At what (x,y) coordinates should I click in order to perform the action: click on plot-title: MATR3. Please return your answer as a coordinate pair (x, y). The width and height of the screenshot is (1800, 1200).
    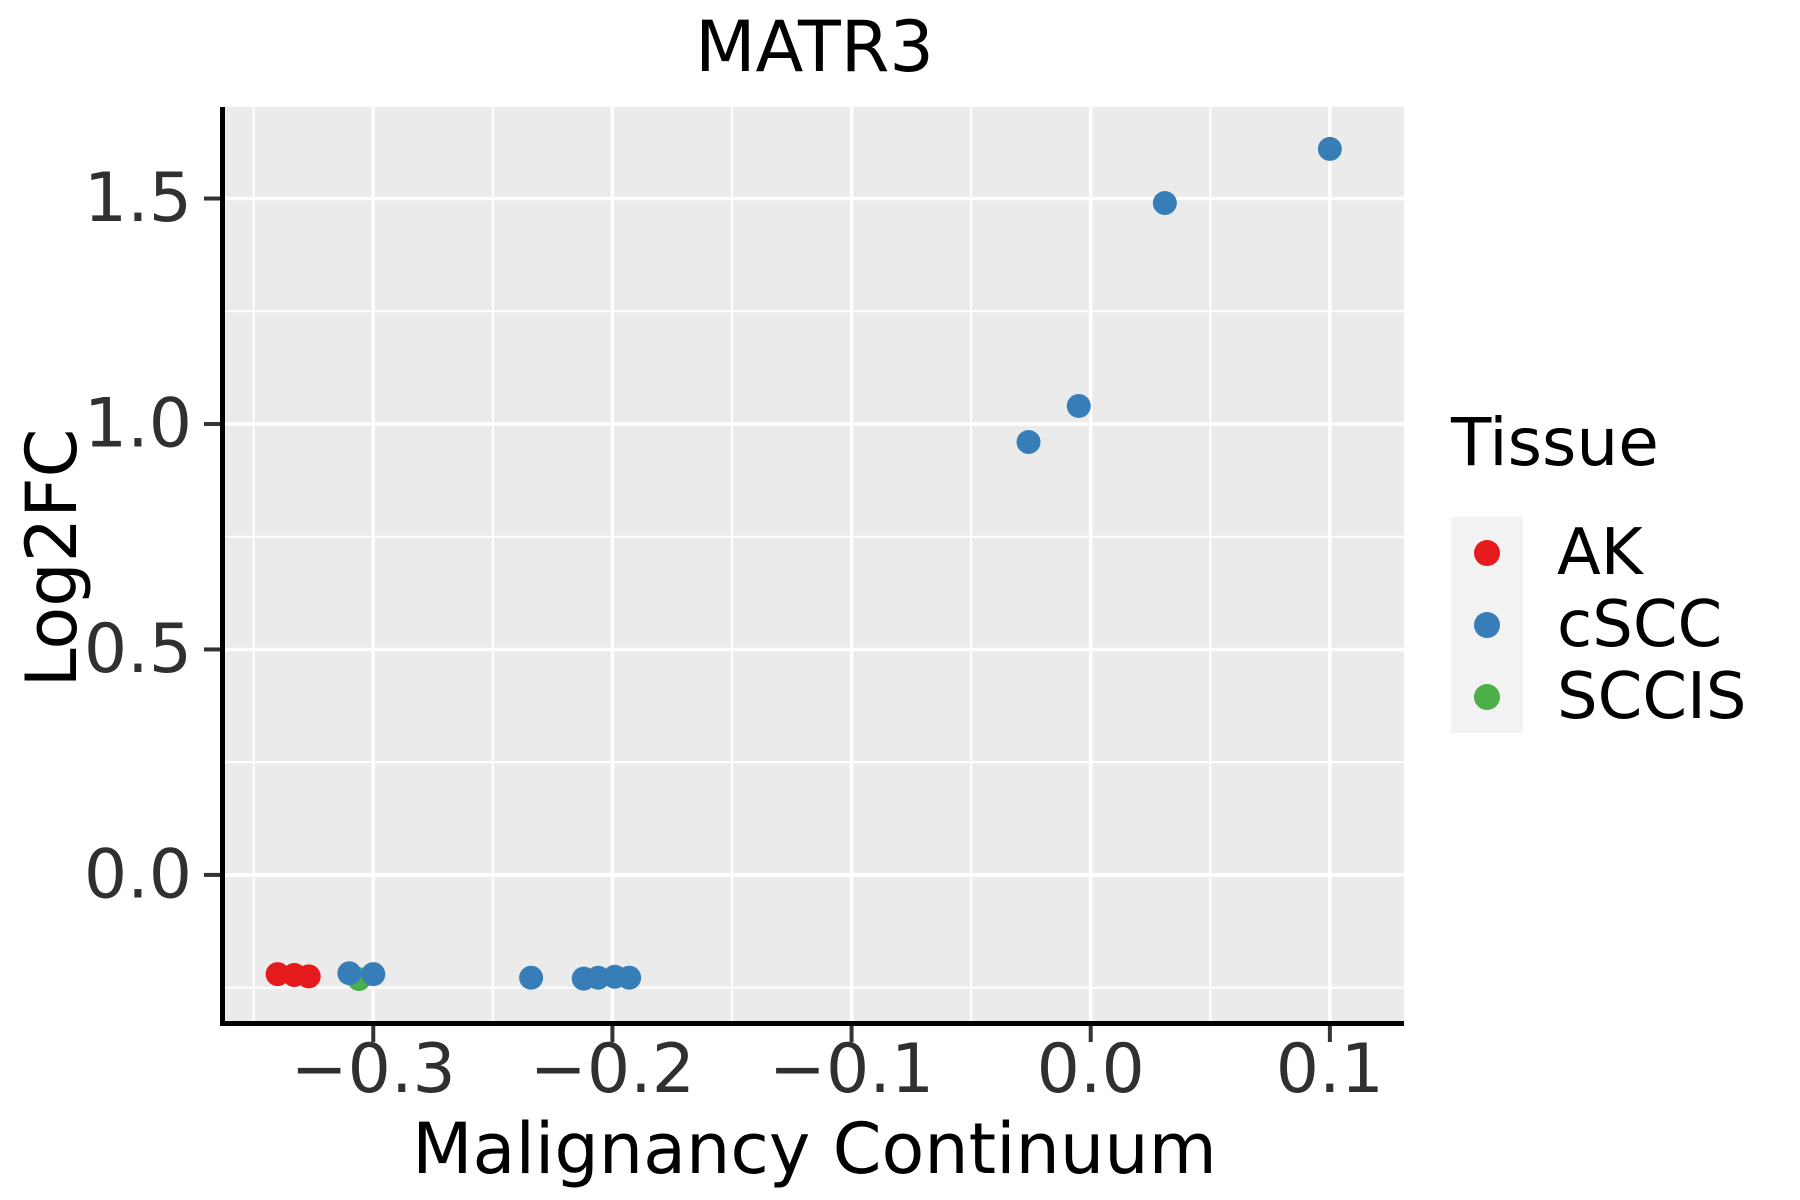
    Looking at the image, I should click on (814, 47).